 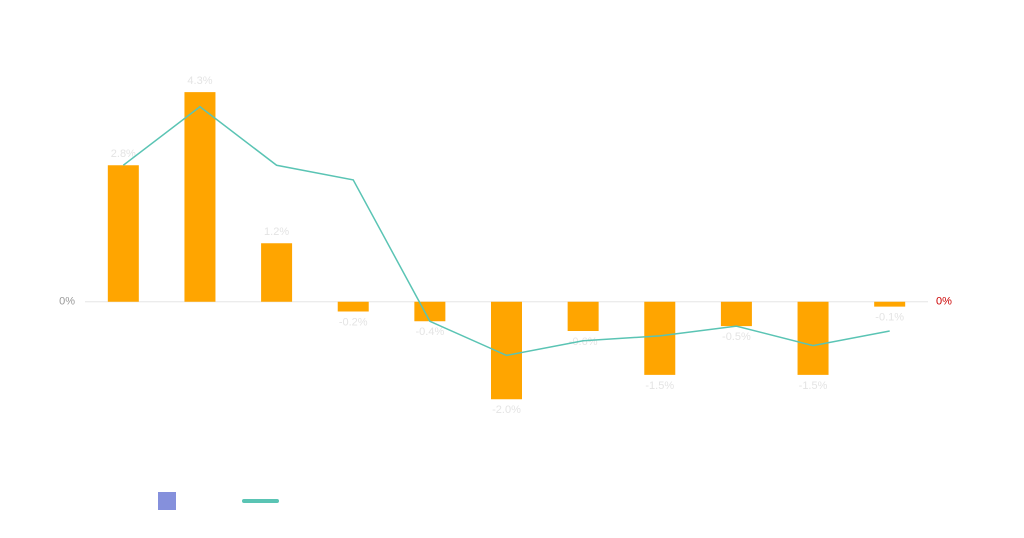 What do you see at coordinates (67, 302) in the screenshot?
I see `y-tick-label: 0%` at bounding box center [67, 302].